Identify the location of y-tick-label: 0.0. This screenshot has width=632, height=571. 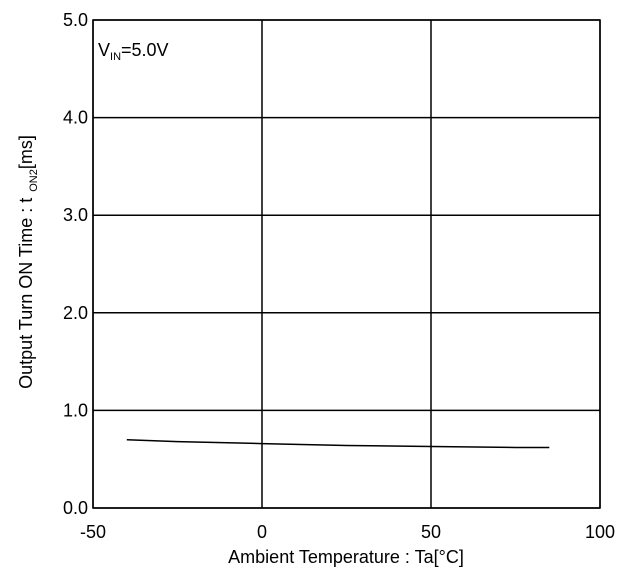
(75, 508).